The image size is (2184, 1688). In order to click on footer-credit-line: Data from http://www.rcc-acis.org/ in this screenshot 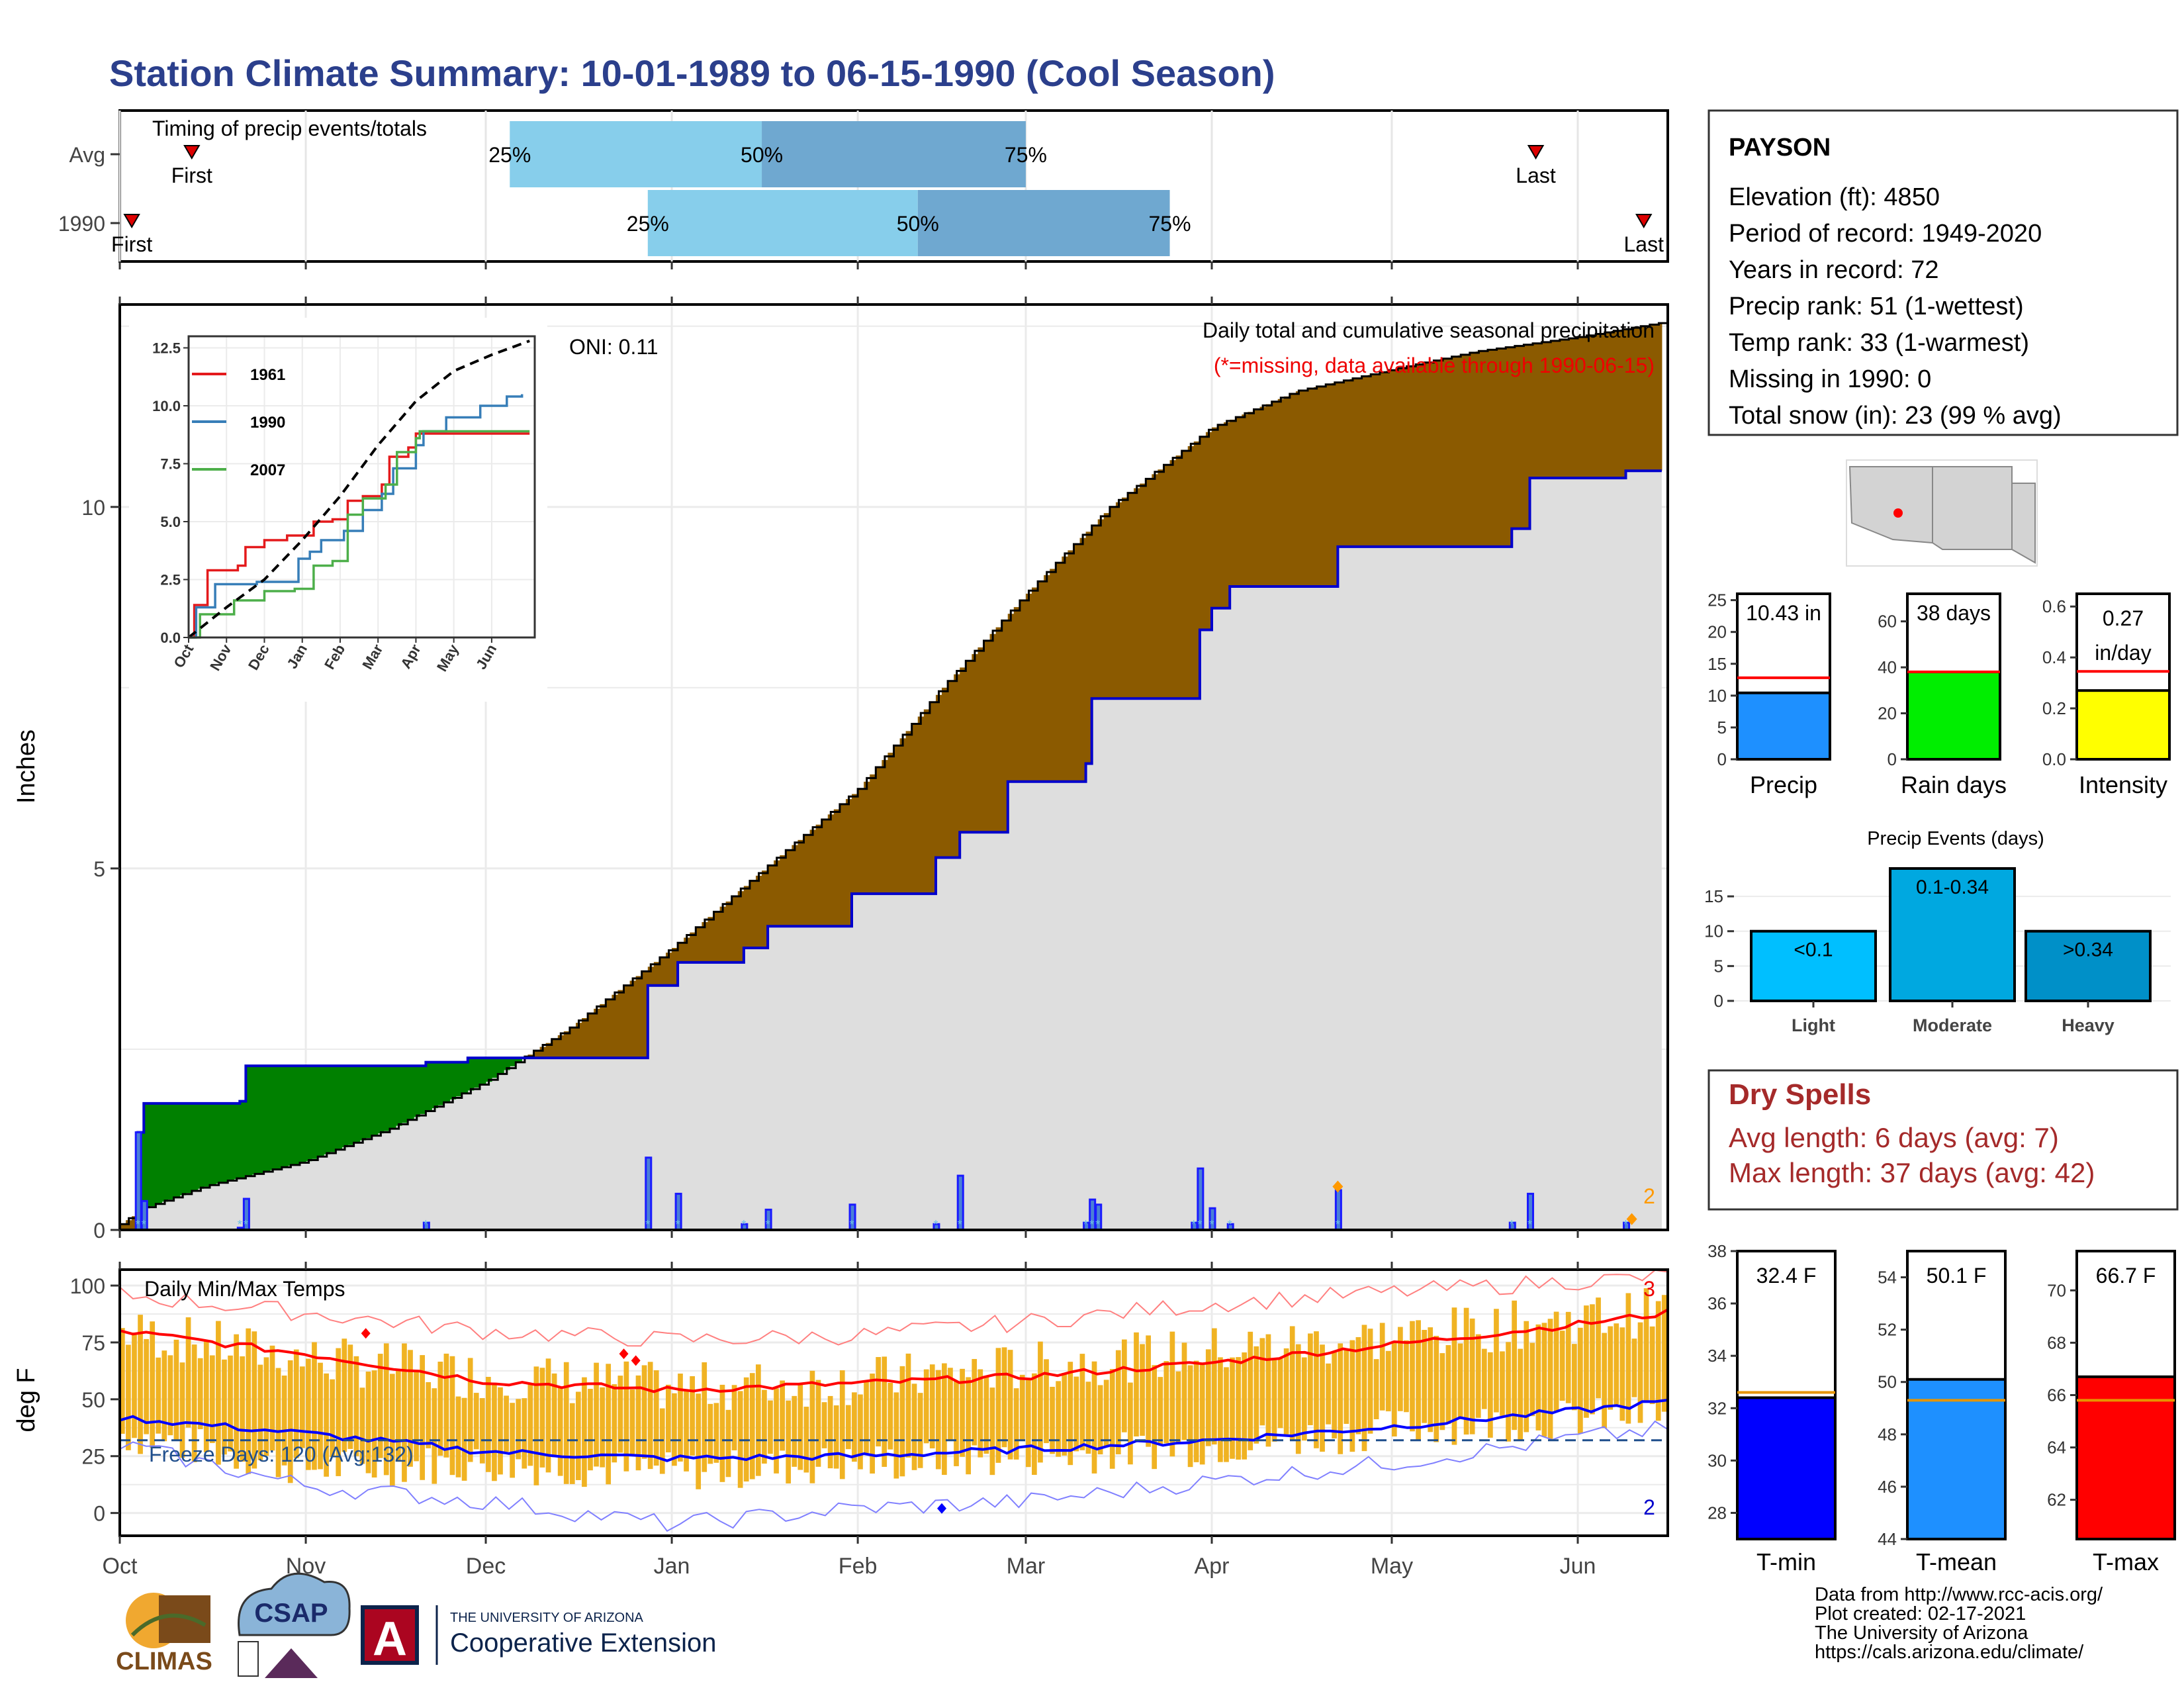, I will do `click(1959, 1594)`.